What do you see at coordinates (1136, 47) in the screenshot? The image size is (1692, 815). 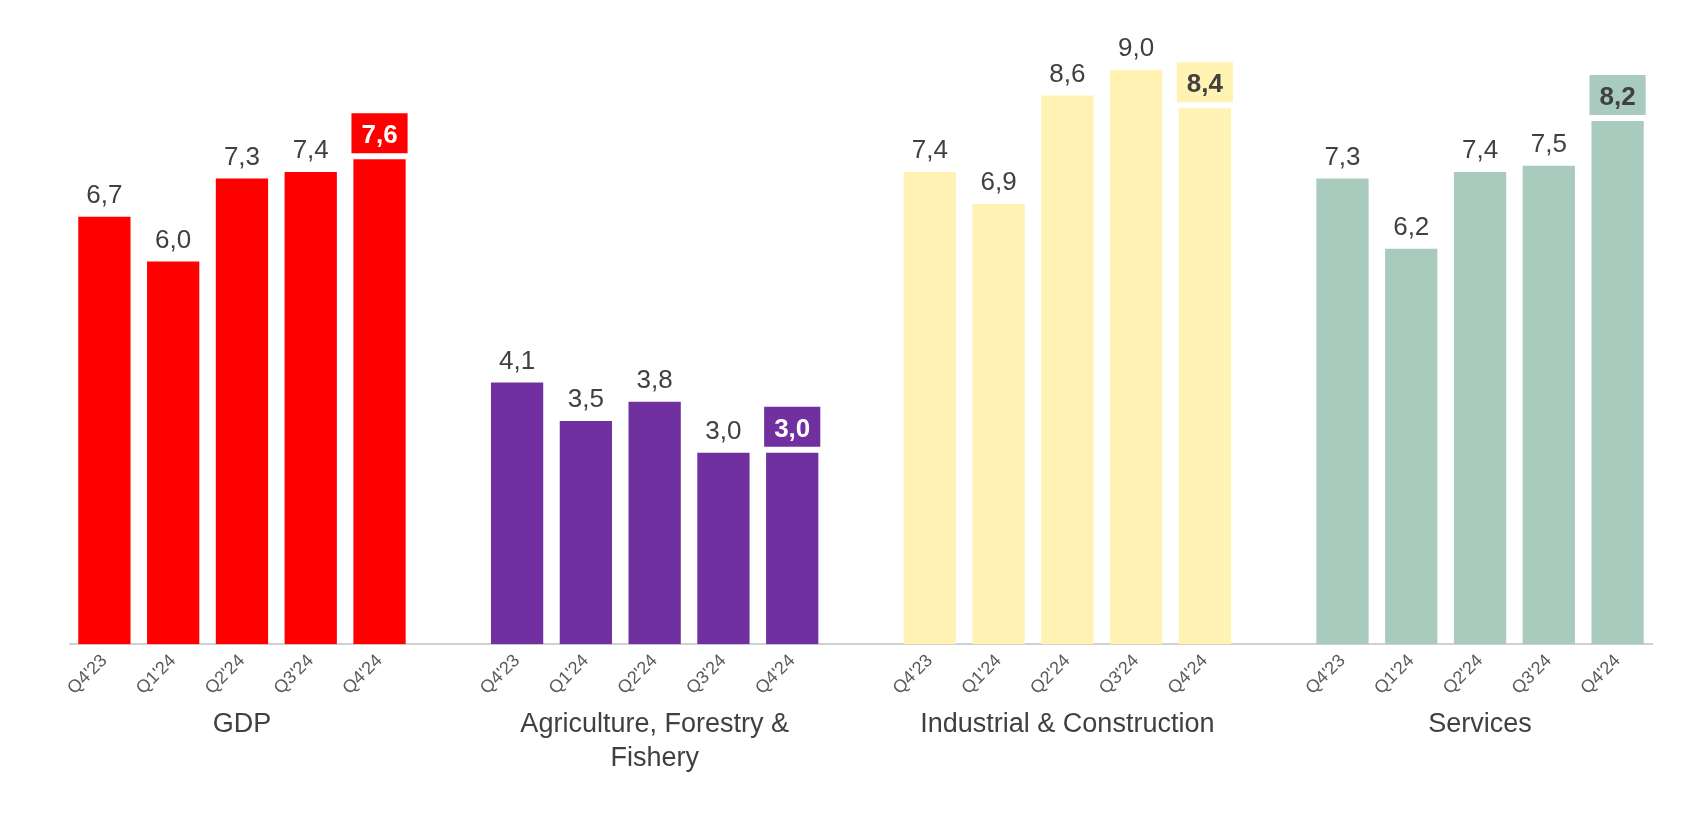 I see `data-label: 9,0` at bounding box center [1136, 47].